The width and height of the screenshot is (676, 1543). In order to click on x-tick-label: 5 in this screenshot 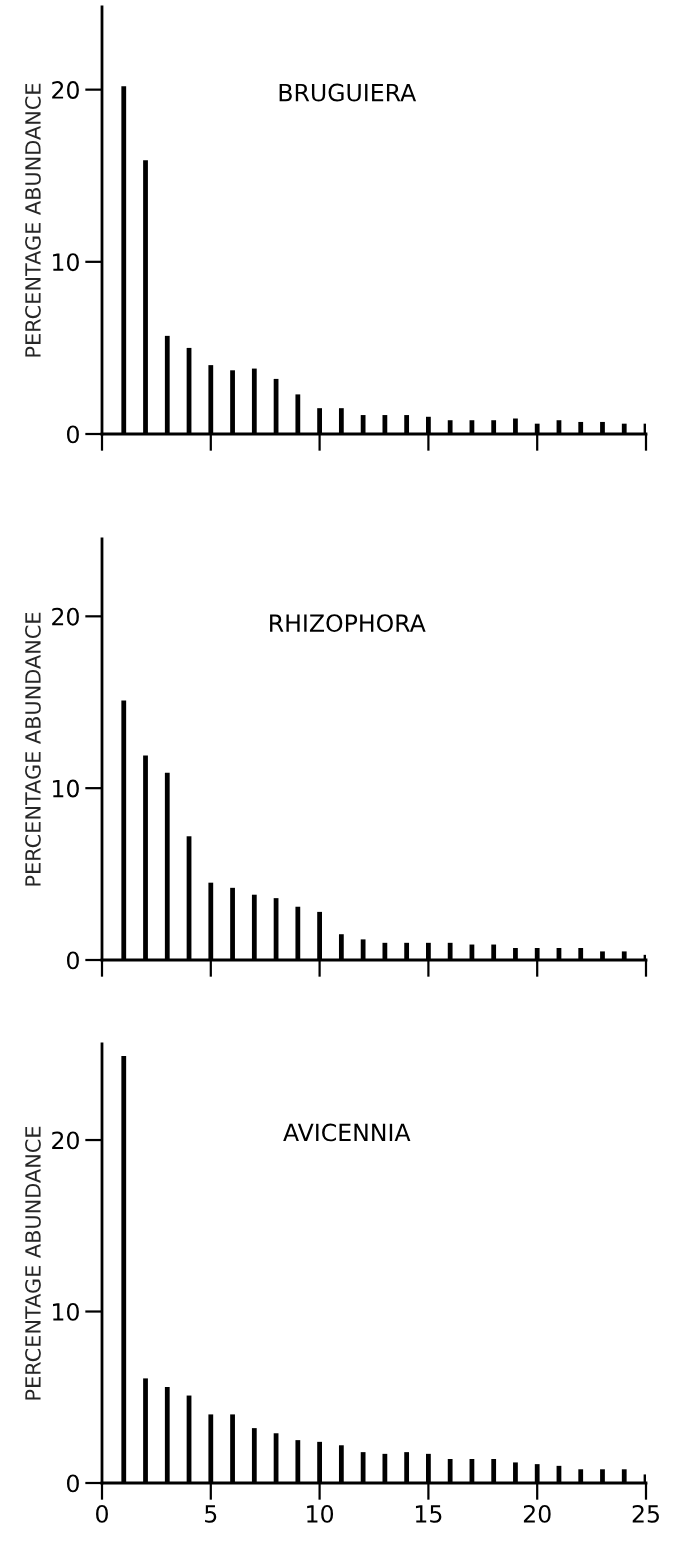, I will do `click(211, 1514)`.